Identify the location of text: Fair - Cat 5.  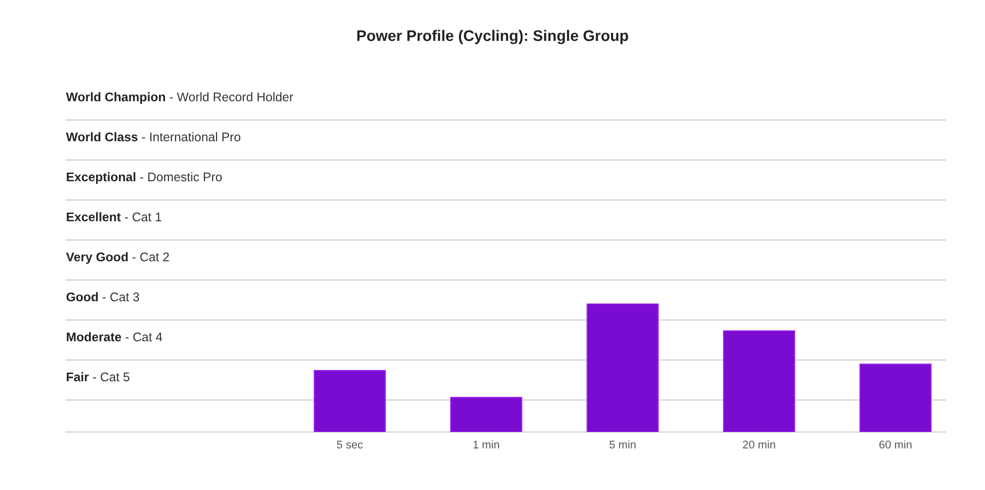
(98, 377).